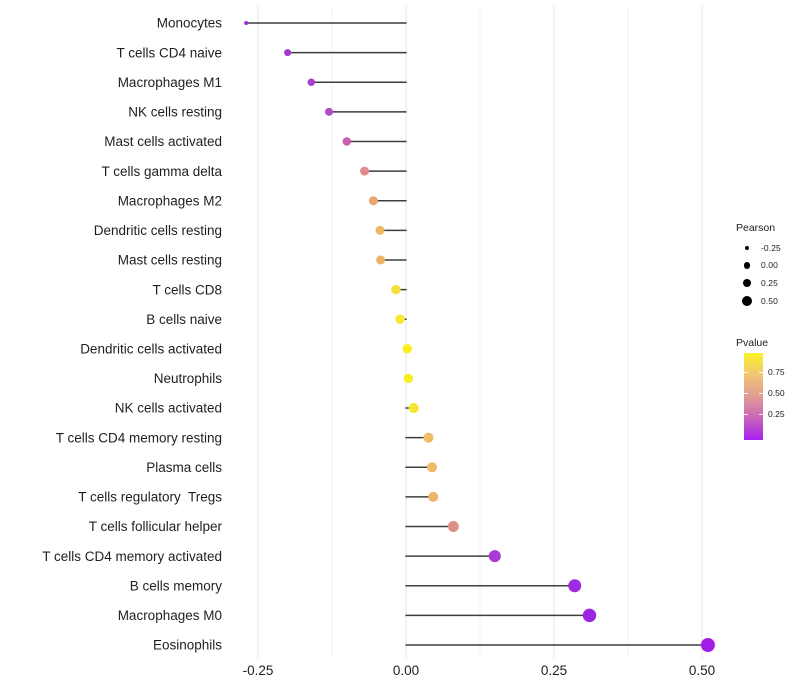 The height and width of the screenshot is (700, 800). I want to click on x-axis-tick-label: 0.00, so click(406, 670).